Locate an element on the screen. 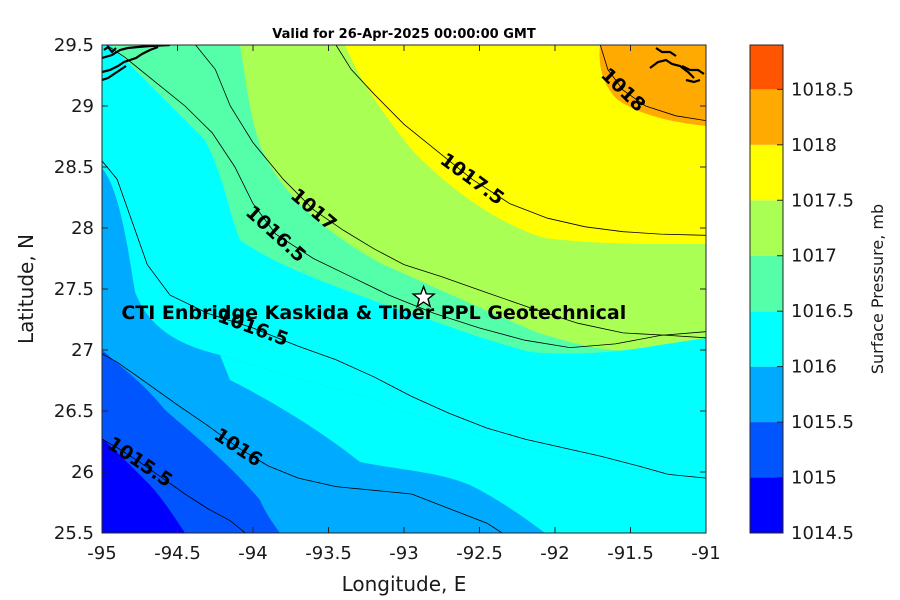 Image resolution: width=900 pixels, height=600 pixels. colorbar-label: Surface Pressure, mb is located at coordinates (877, 289).